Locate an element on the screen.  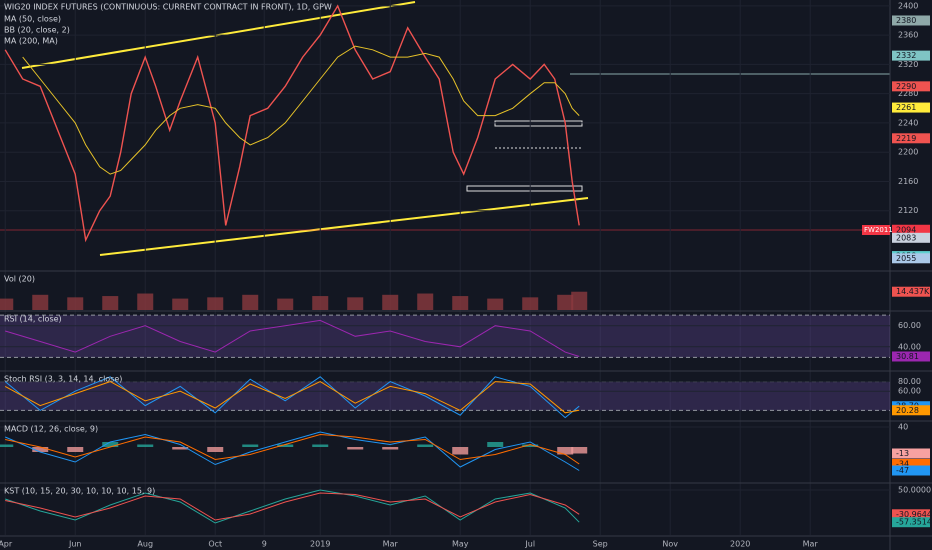
y-tick-label: 40 is located at coordinates (903, 427).